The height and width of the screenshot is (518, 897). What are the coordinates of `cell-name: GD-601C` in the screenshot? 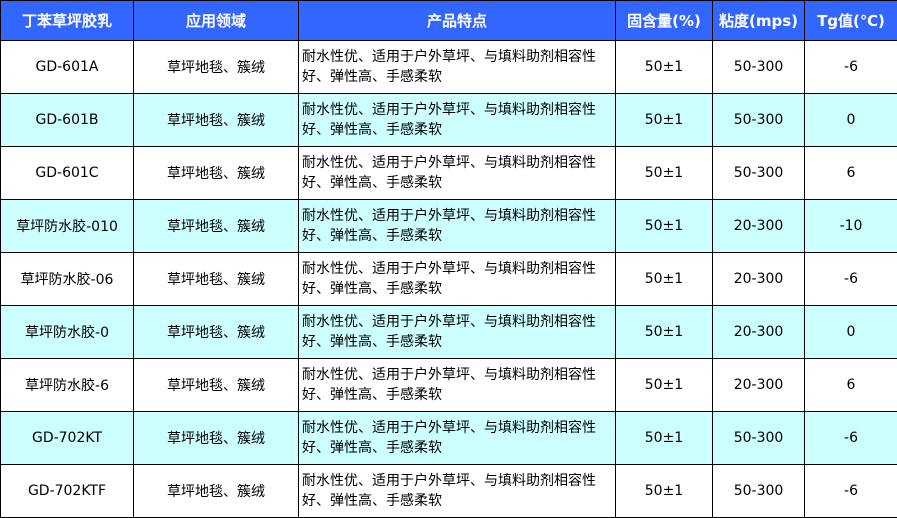 It's located at (67, 173).